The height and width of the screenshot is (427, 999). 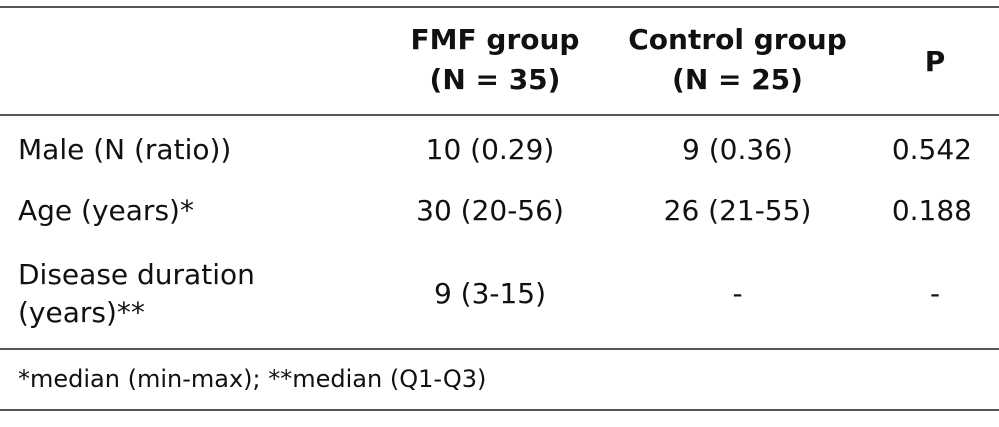 What do you see at coordinates (81, 312) in the screenshot?
I see `row-label-disease-duration-line2: (years)**` at bounding box center [81, 312].